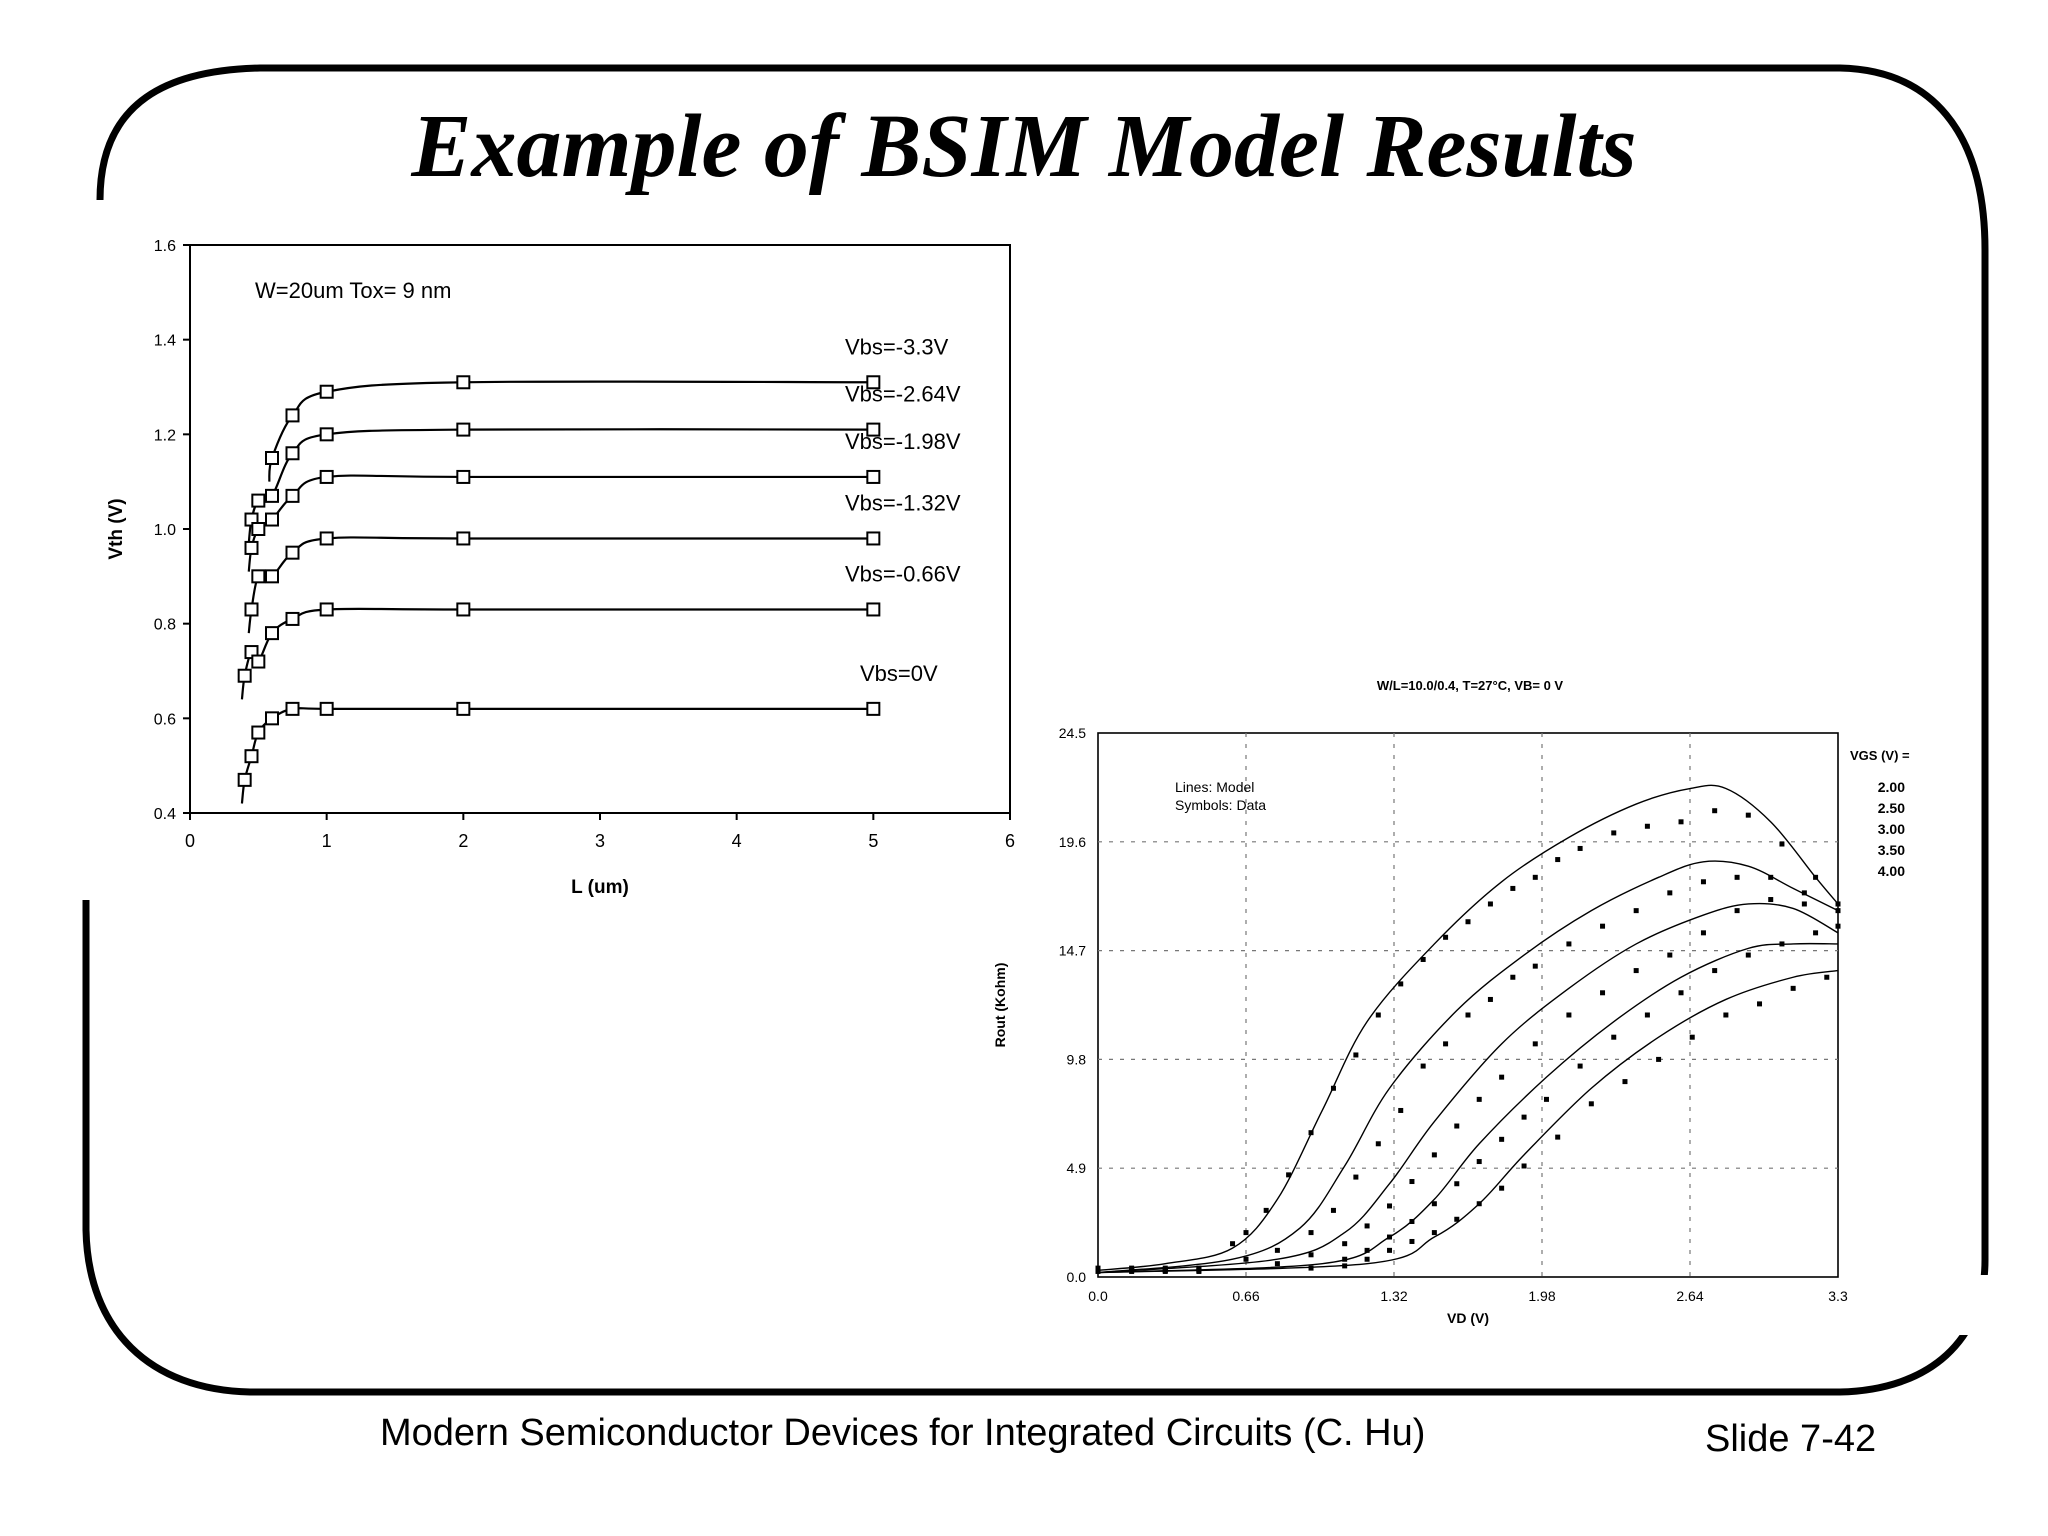  Describe the element at coordinates (190, 841) in the screenshot. I see `x-tick-label: 0` at that location.